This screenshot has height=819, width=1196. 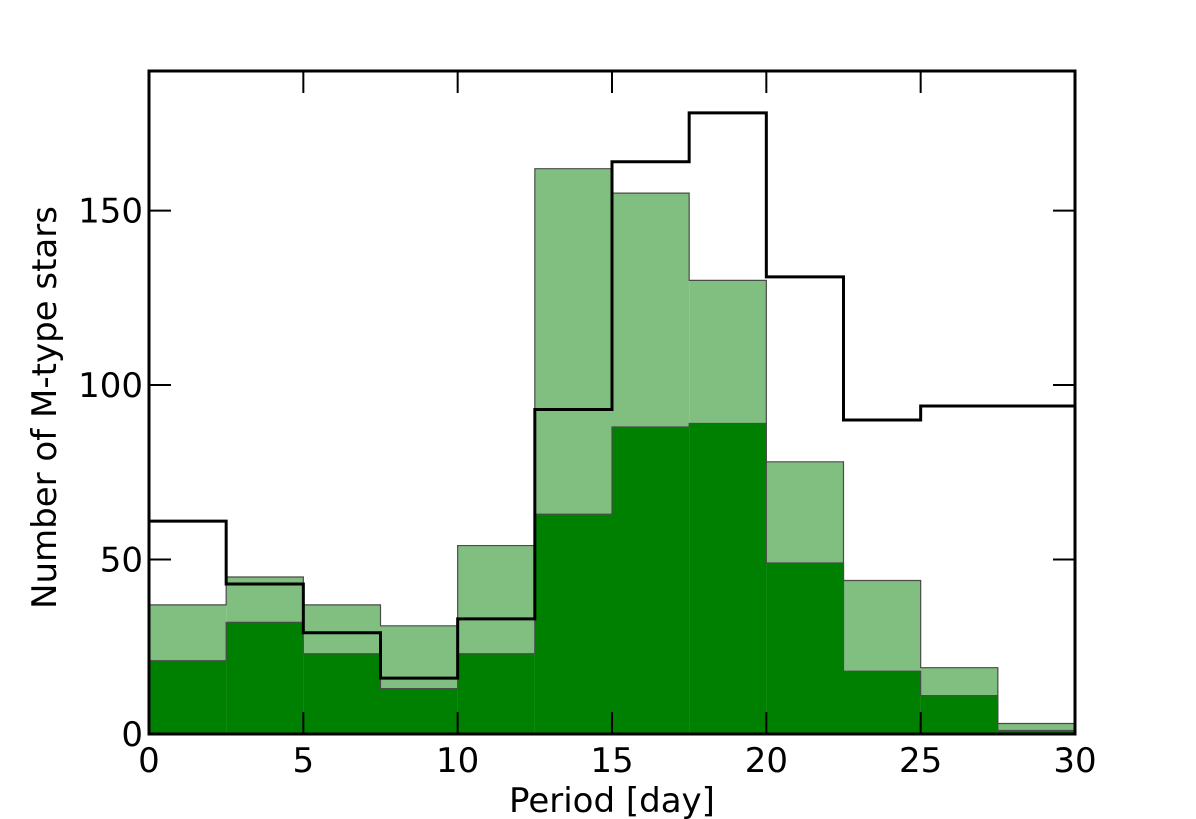 What do you see at coordinates (611, 761) in the screenshot?
I see `x-tick-label: 15` at bounding box center [611, 761].